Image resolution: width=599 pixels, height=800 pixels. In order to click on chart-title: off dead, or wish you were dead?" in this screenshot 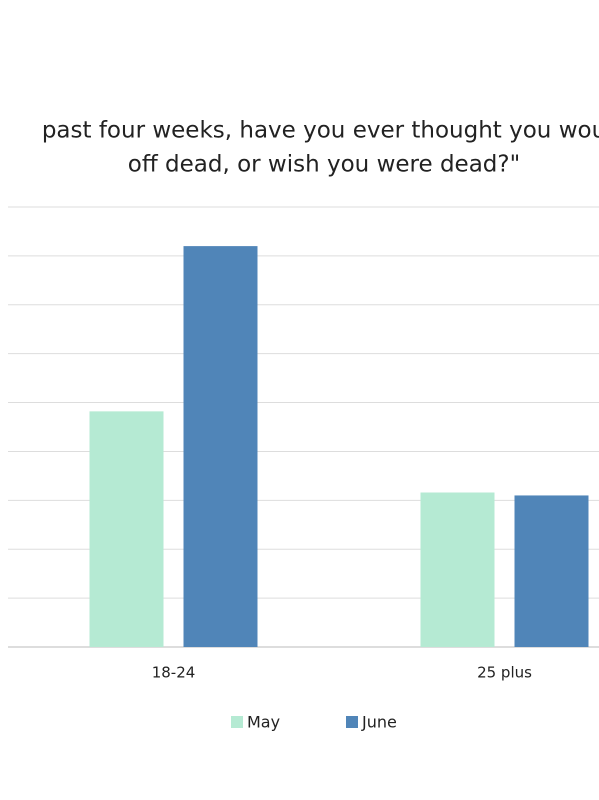, I will do `click(324, 165)`.